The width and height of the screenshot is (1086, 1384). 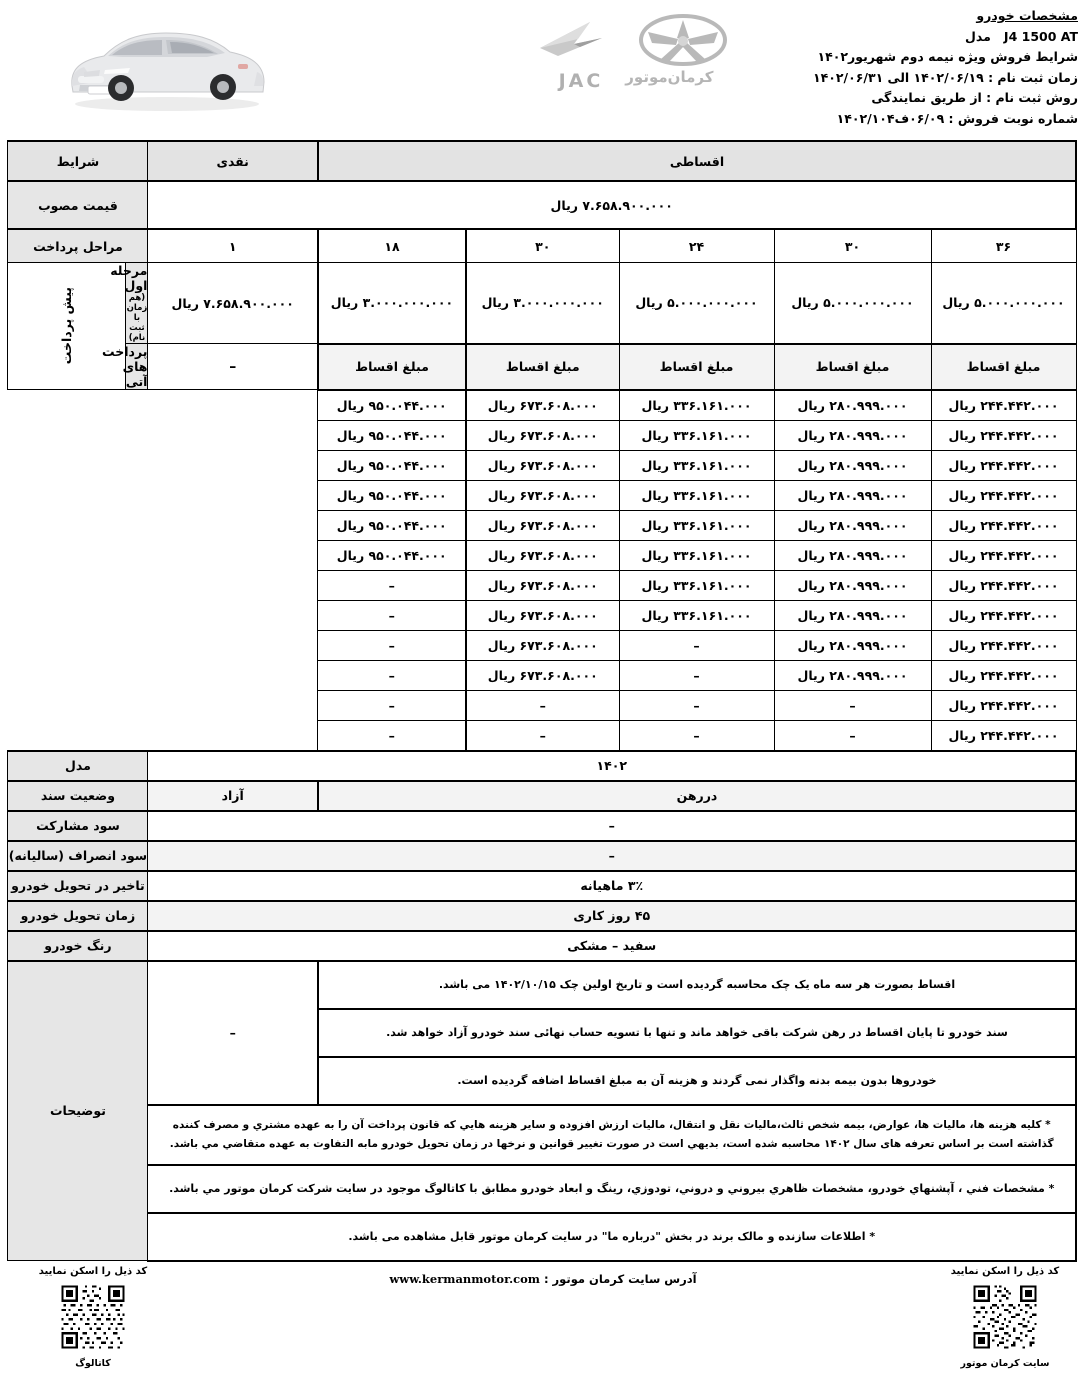 I want to click on cell-notes-cash-dash: –, so click(x=233, y=1032).